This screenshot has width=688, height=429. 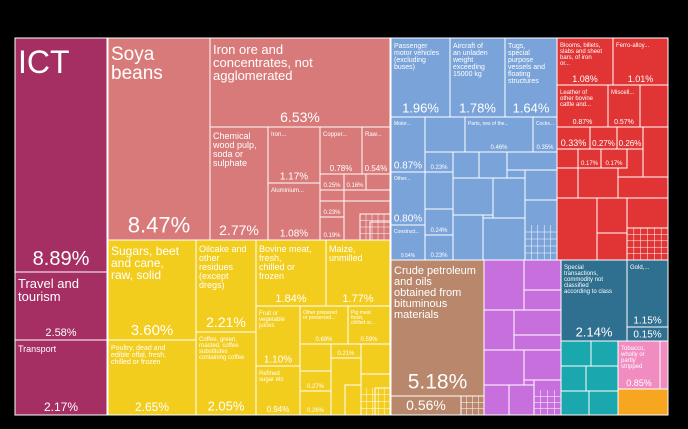 I want to click on tile-gold: Gold,... 1.15%, so click(x=647, y=293).